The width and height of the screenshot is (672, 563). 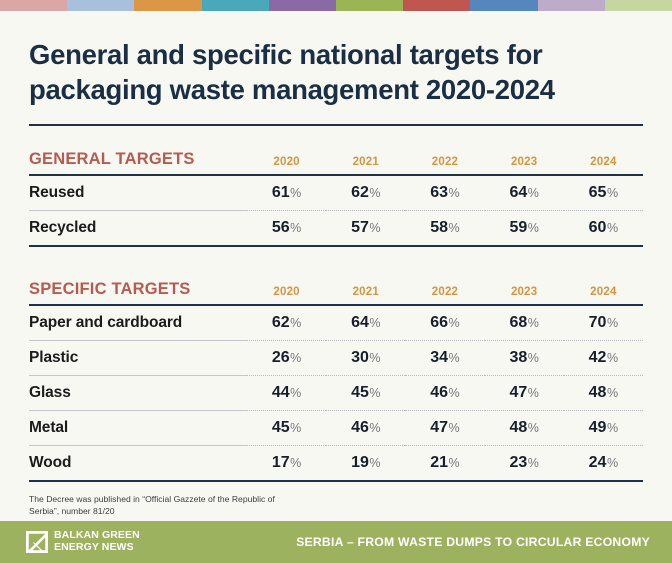 I want to click on cell-value-2024: 42%, so click(x=603, y=358).